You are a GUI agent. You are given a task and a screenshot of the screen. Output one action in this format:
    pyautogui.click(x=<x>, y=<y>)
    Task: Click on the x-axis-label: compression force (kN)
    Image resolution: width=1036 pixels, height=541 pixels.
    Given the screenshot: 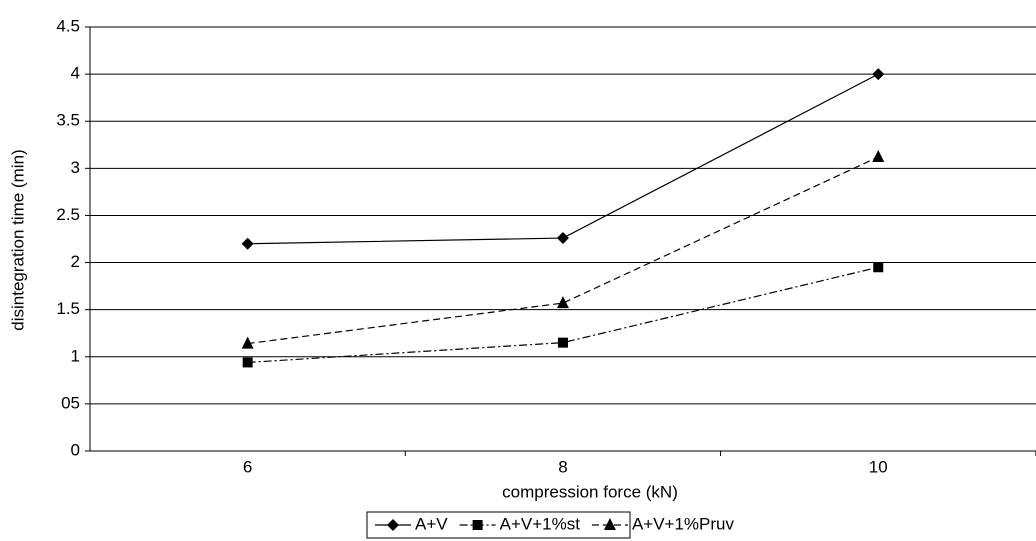 What is the action you would take?
    pyautogui.click(x=590, y=491)
    